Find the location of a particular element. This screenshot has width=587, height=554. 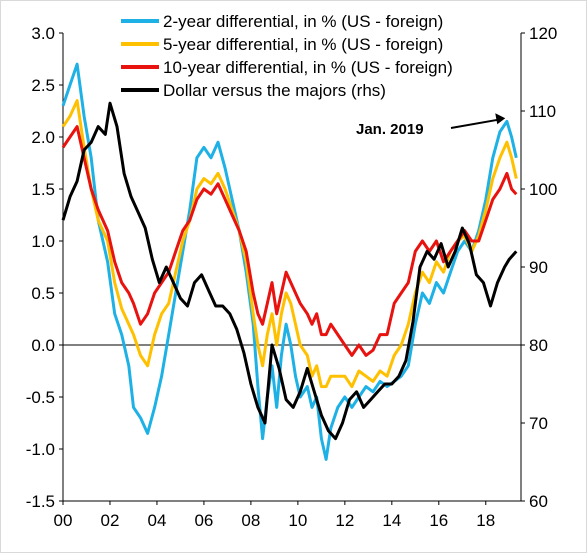

y-left-tick-label: -0.5 is located at coordinates (40, 397).